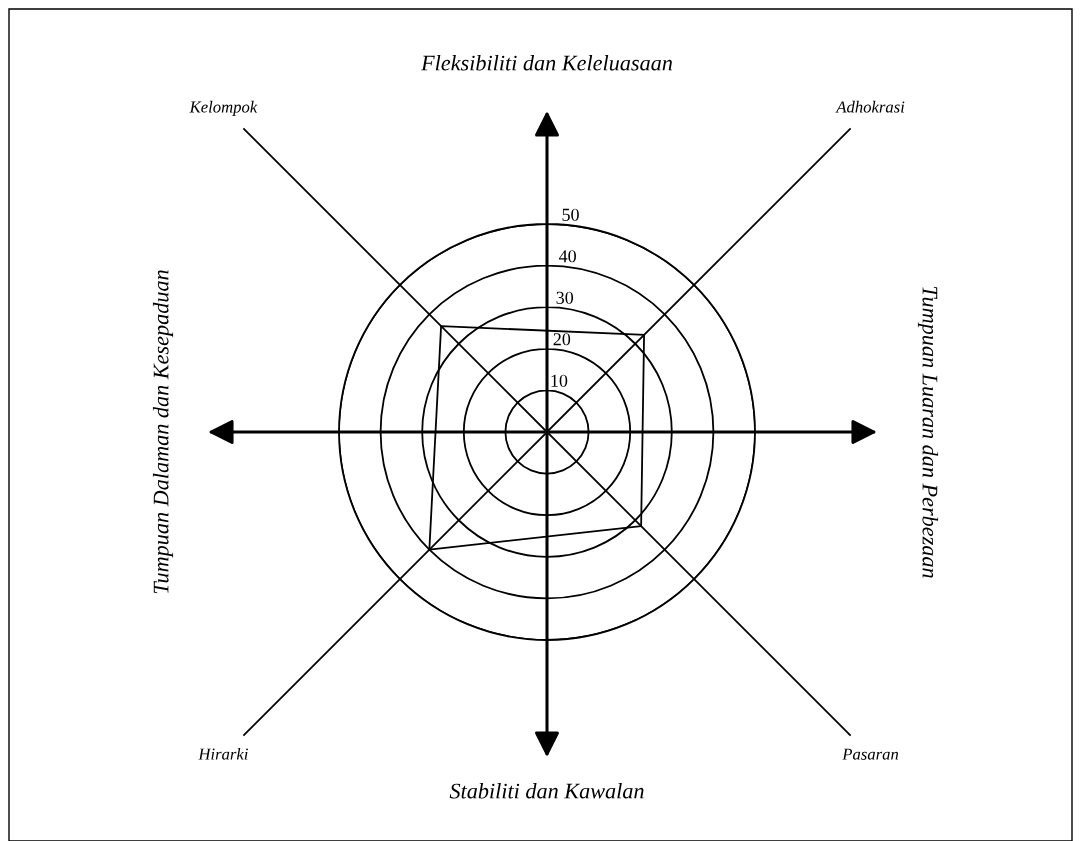 The image size is (1081, 841). Describe the element at coordinates (163, 432) in the screenshot. I see `text: Tumpuan Dalaman dan Kesepaduan` at that location.